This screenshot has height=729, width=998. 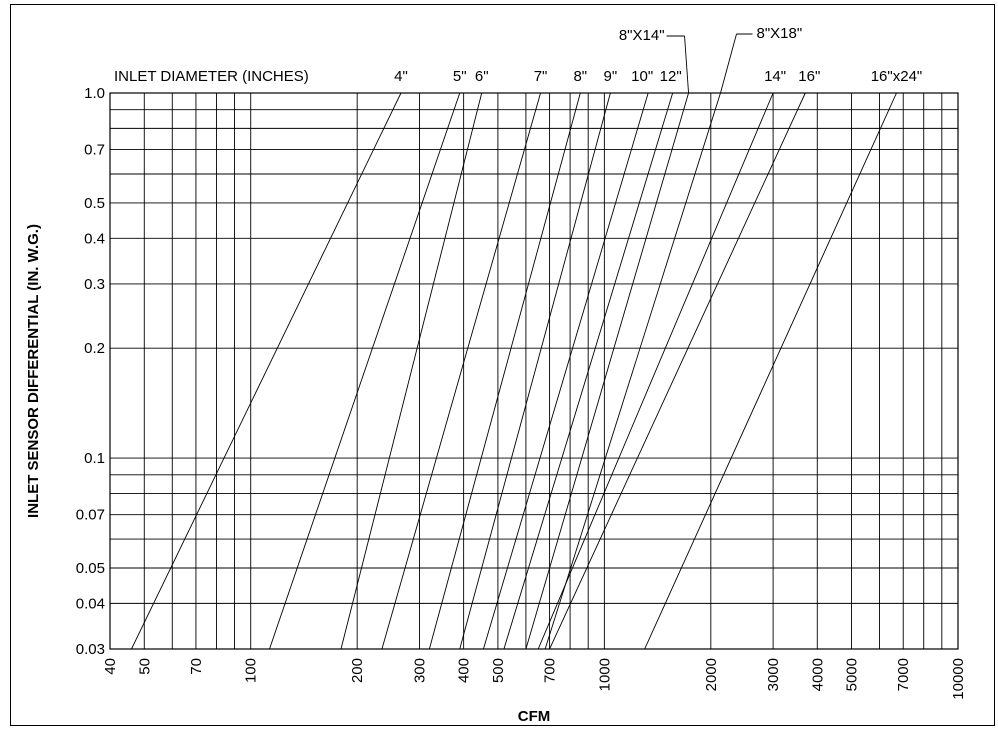 I want to click on x-tick-label: 2000, so click(x=711, y=674).